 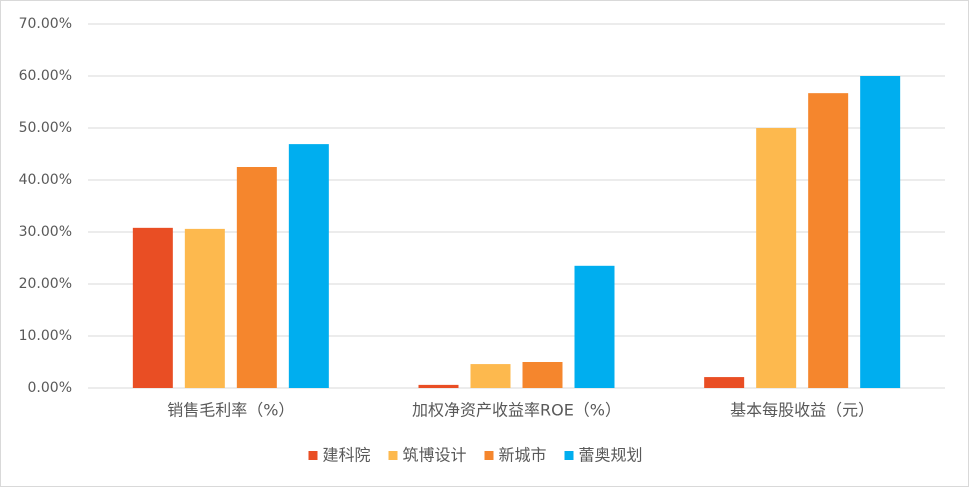 I want to click on legend-label: 新城市, so click(x=523, y=455).